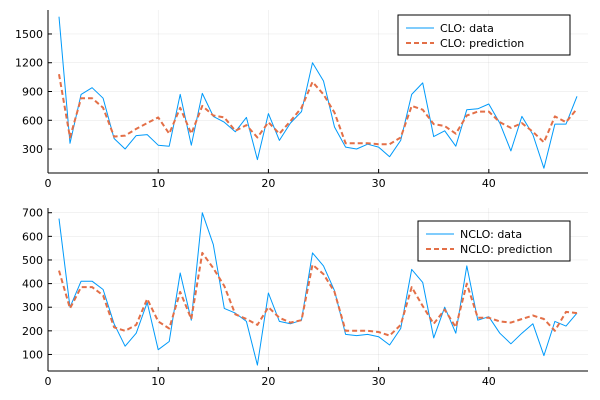 Image resolution: width=600 pixels, height=400 pixels. Describe the element at coordinates (32, 354) in the screenshot. I see `nclo-y-tick-label: 100` at that location.